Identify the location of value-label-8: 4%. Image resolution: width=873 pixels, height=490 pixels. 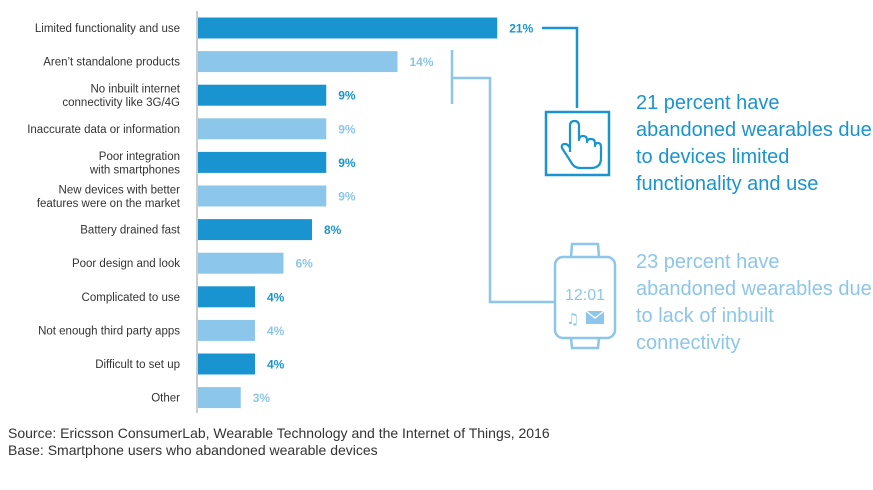
(276, 297).